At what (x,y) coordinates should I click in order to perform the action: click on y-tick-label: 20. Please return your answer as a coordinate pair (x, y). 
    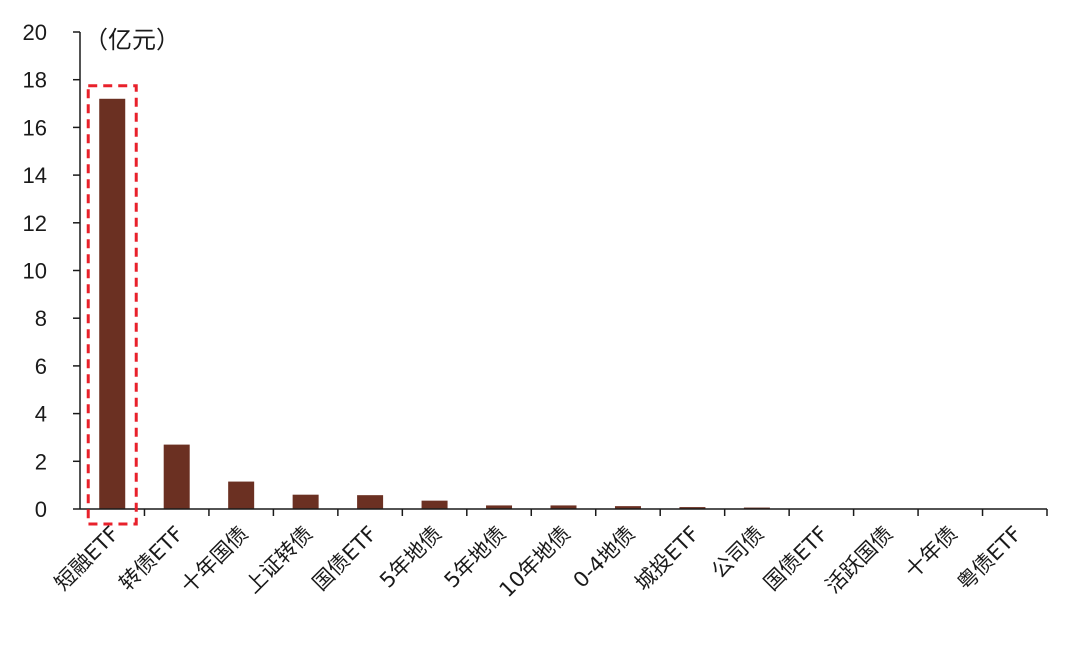
    Looking at the image, I should click on (35, 32).